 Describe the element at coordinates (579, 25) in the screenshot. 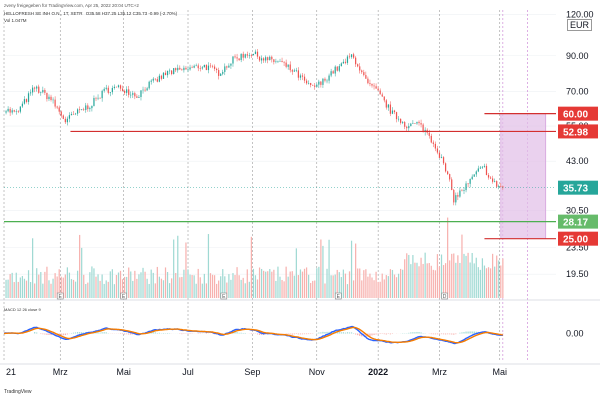

I see `currency-badge: EUR` at that location.